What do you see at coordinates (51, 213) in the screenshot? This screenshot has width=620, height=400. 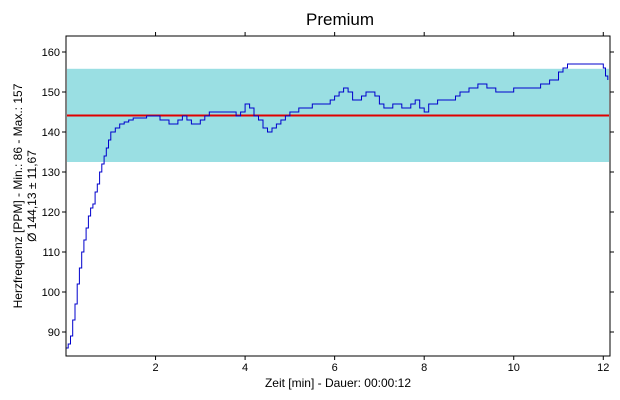 I see `y-tick-label: 120` at bounding box center [51, 213].